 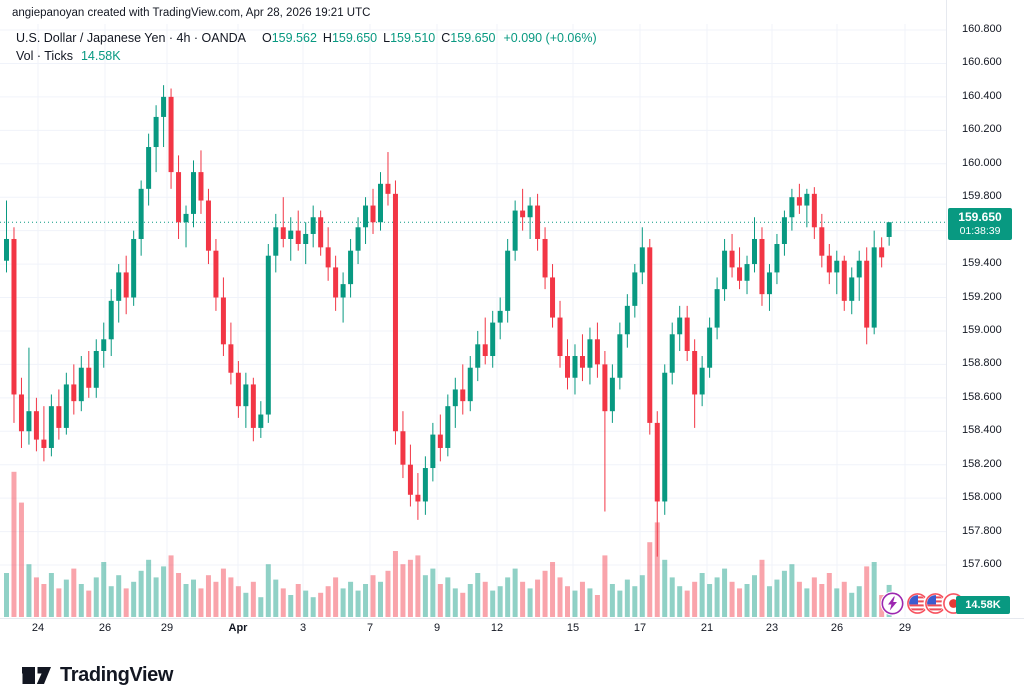 I want to click on price-tick-label: 160.200, so click(x=982, y=129).